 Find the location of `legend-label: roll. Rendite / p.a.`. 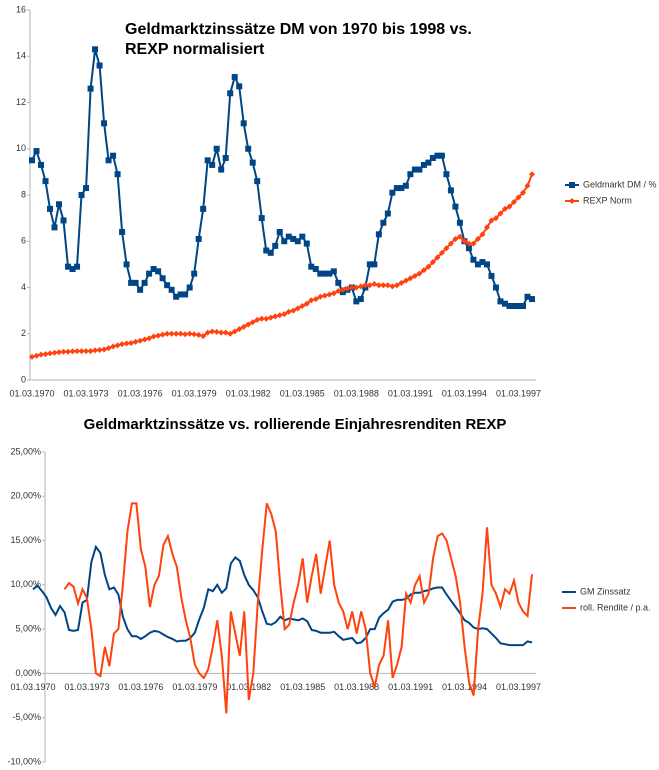

legend-label: roll. Rendite / p.a. is located at coordinates (615, 607).